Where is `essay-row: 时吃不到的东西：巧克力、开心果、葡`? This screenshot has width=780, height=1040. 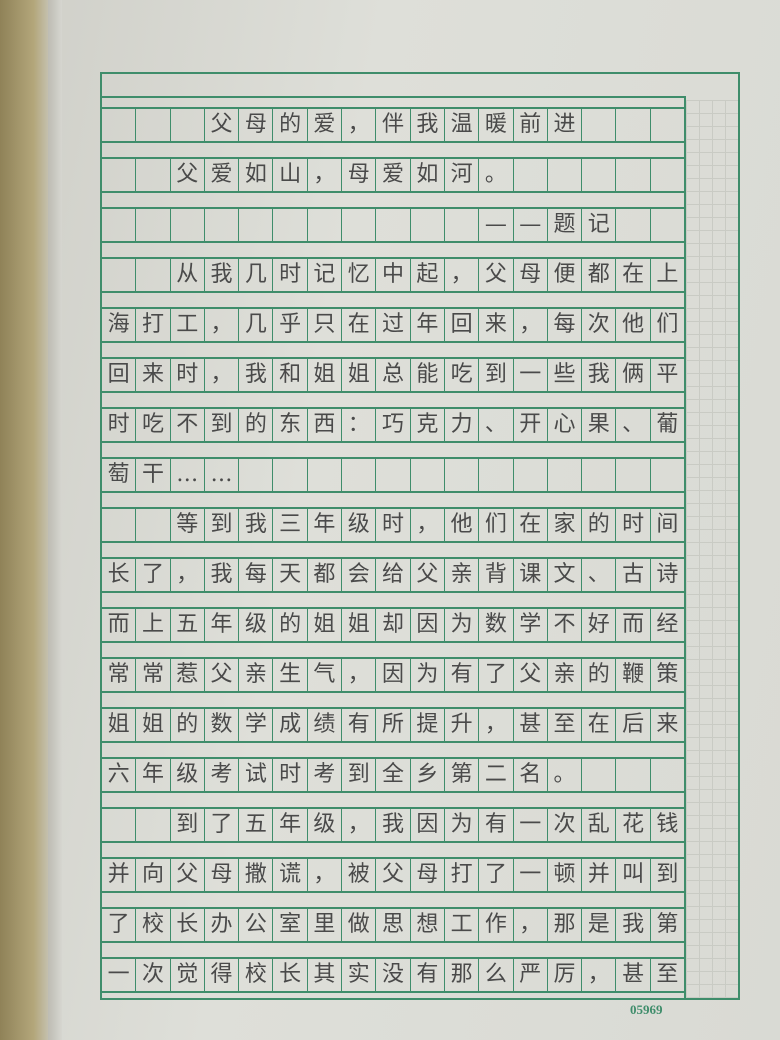
essay-row: 时吃不到的东西：巧克力、开心果、葡 is located at coordinates (393, 425).